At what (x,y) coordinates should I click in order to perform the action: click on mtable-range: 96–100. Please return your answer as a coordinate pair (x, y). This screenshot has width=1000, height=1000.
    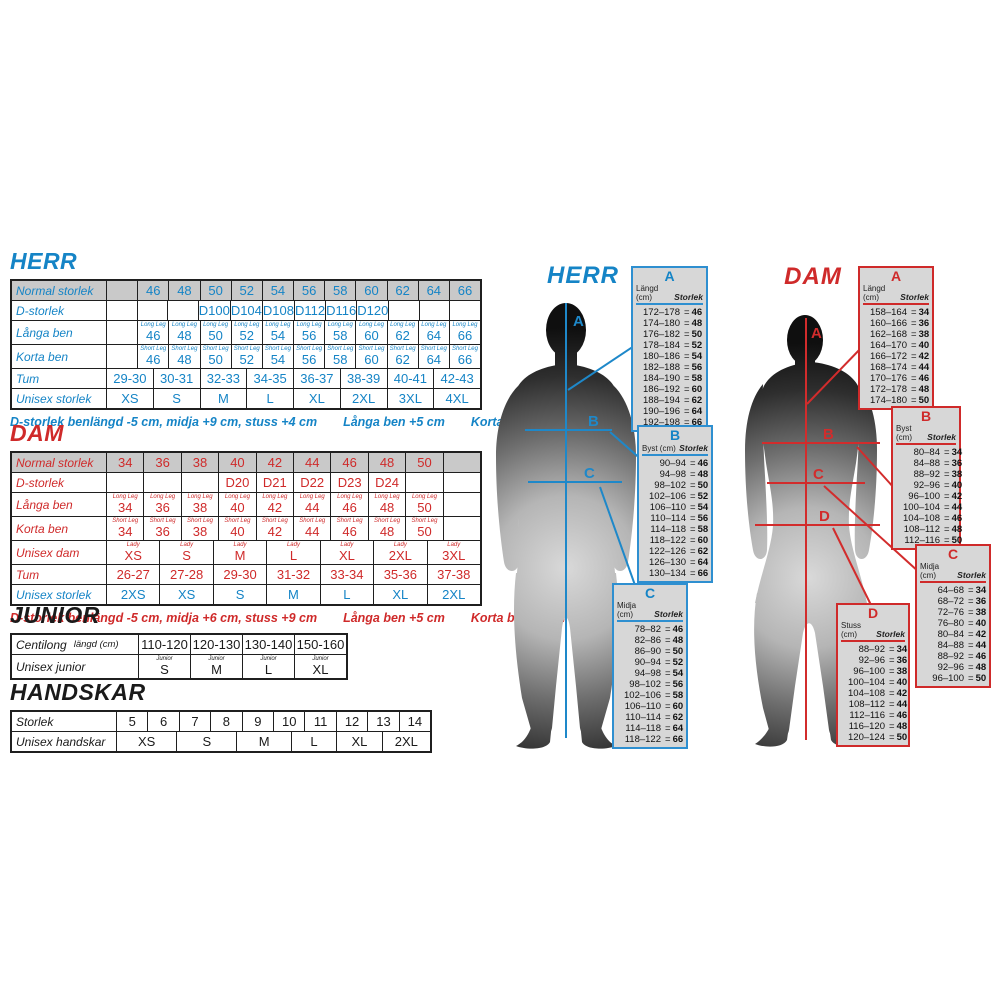
    Looking at the image, I should click on (948, 678).